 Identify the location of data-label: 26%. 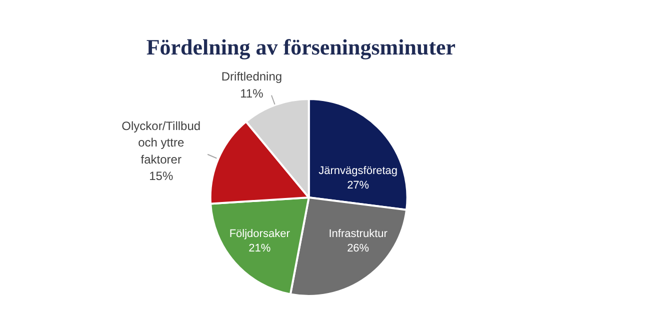
(358, 248).